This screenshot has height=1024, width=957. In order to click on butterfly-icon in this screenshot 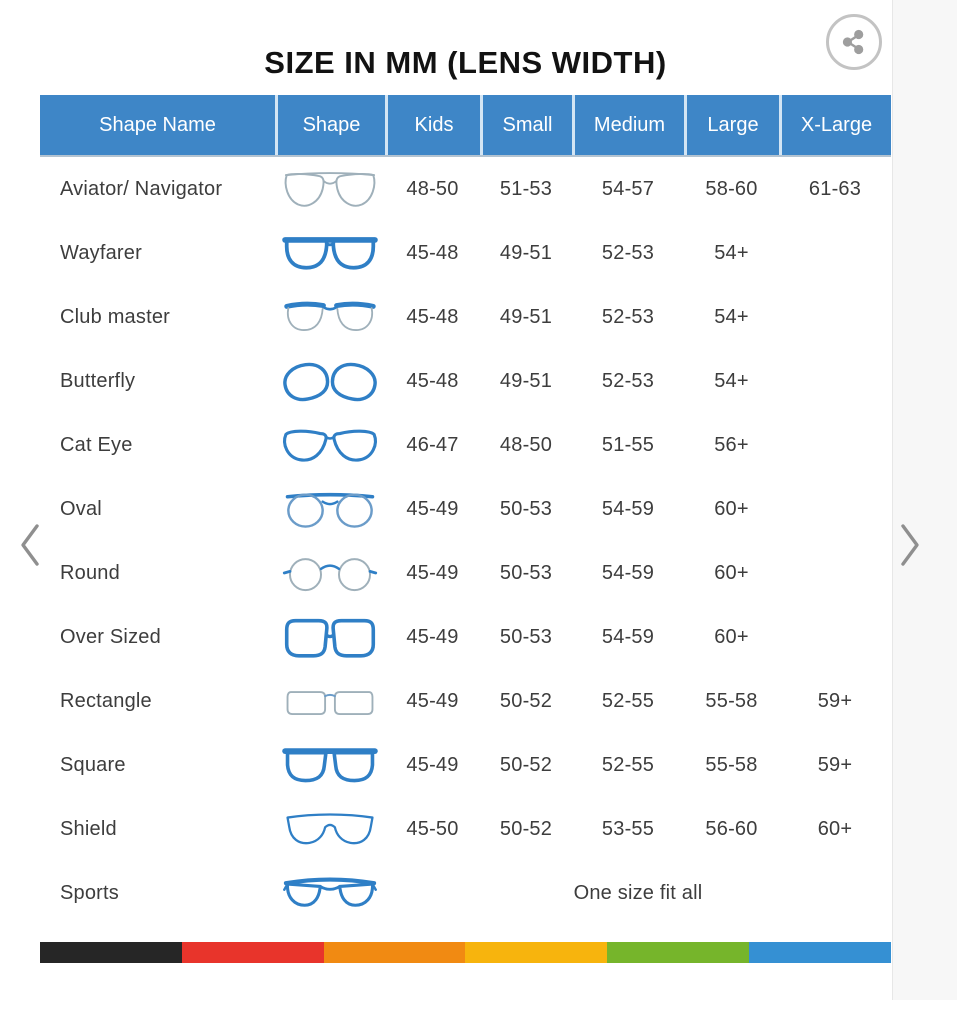, I will do `click(330, 382)`.